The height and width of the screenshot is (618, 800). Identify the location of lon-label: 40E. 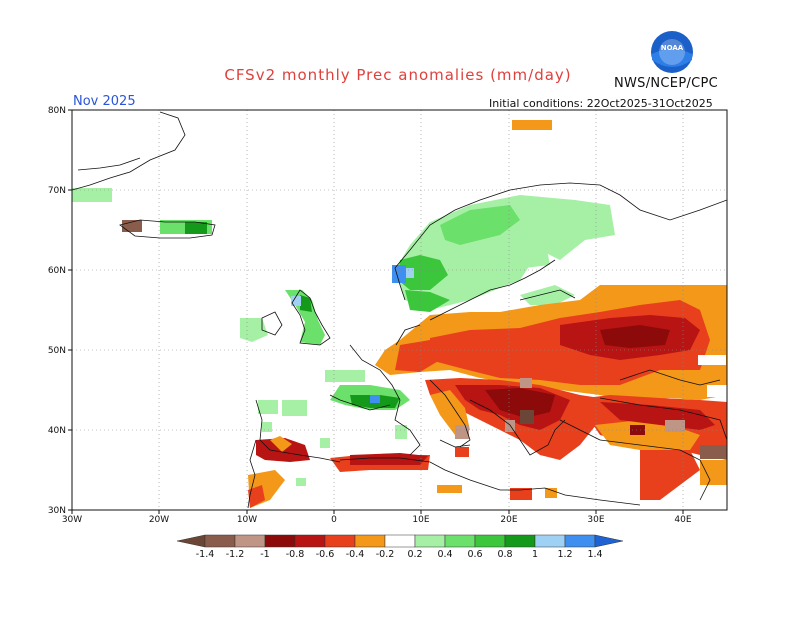
(682, 520).